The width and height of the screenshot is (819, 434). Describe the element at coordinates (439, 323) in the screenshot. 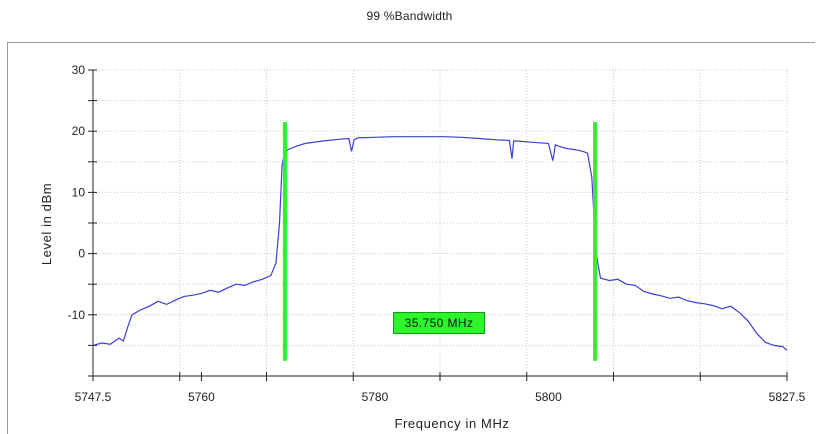

I see `occupied-bandwidth-label: 35.750 MHz` at that location.